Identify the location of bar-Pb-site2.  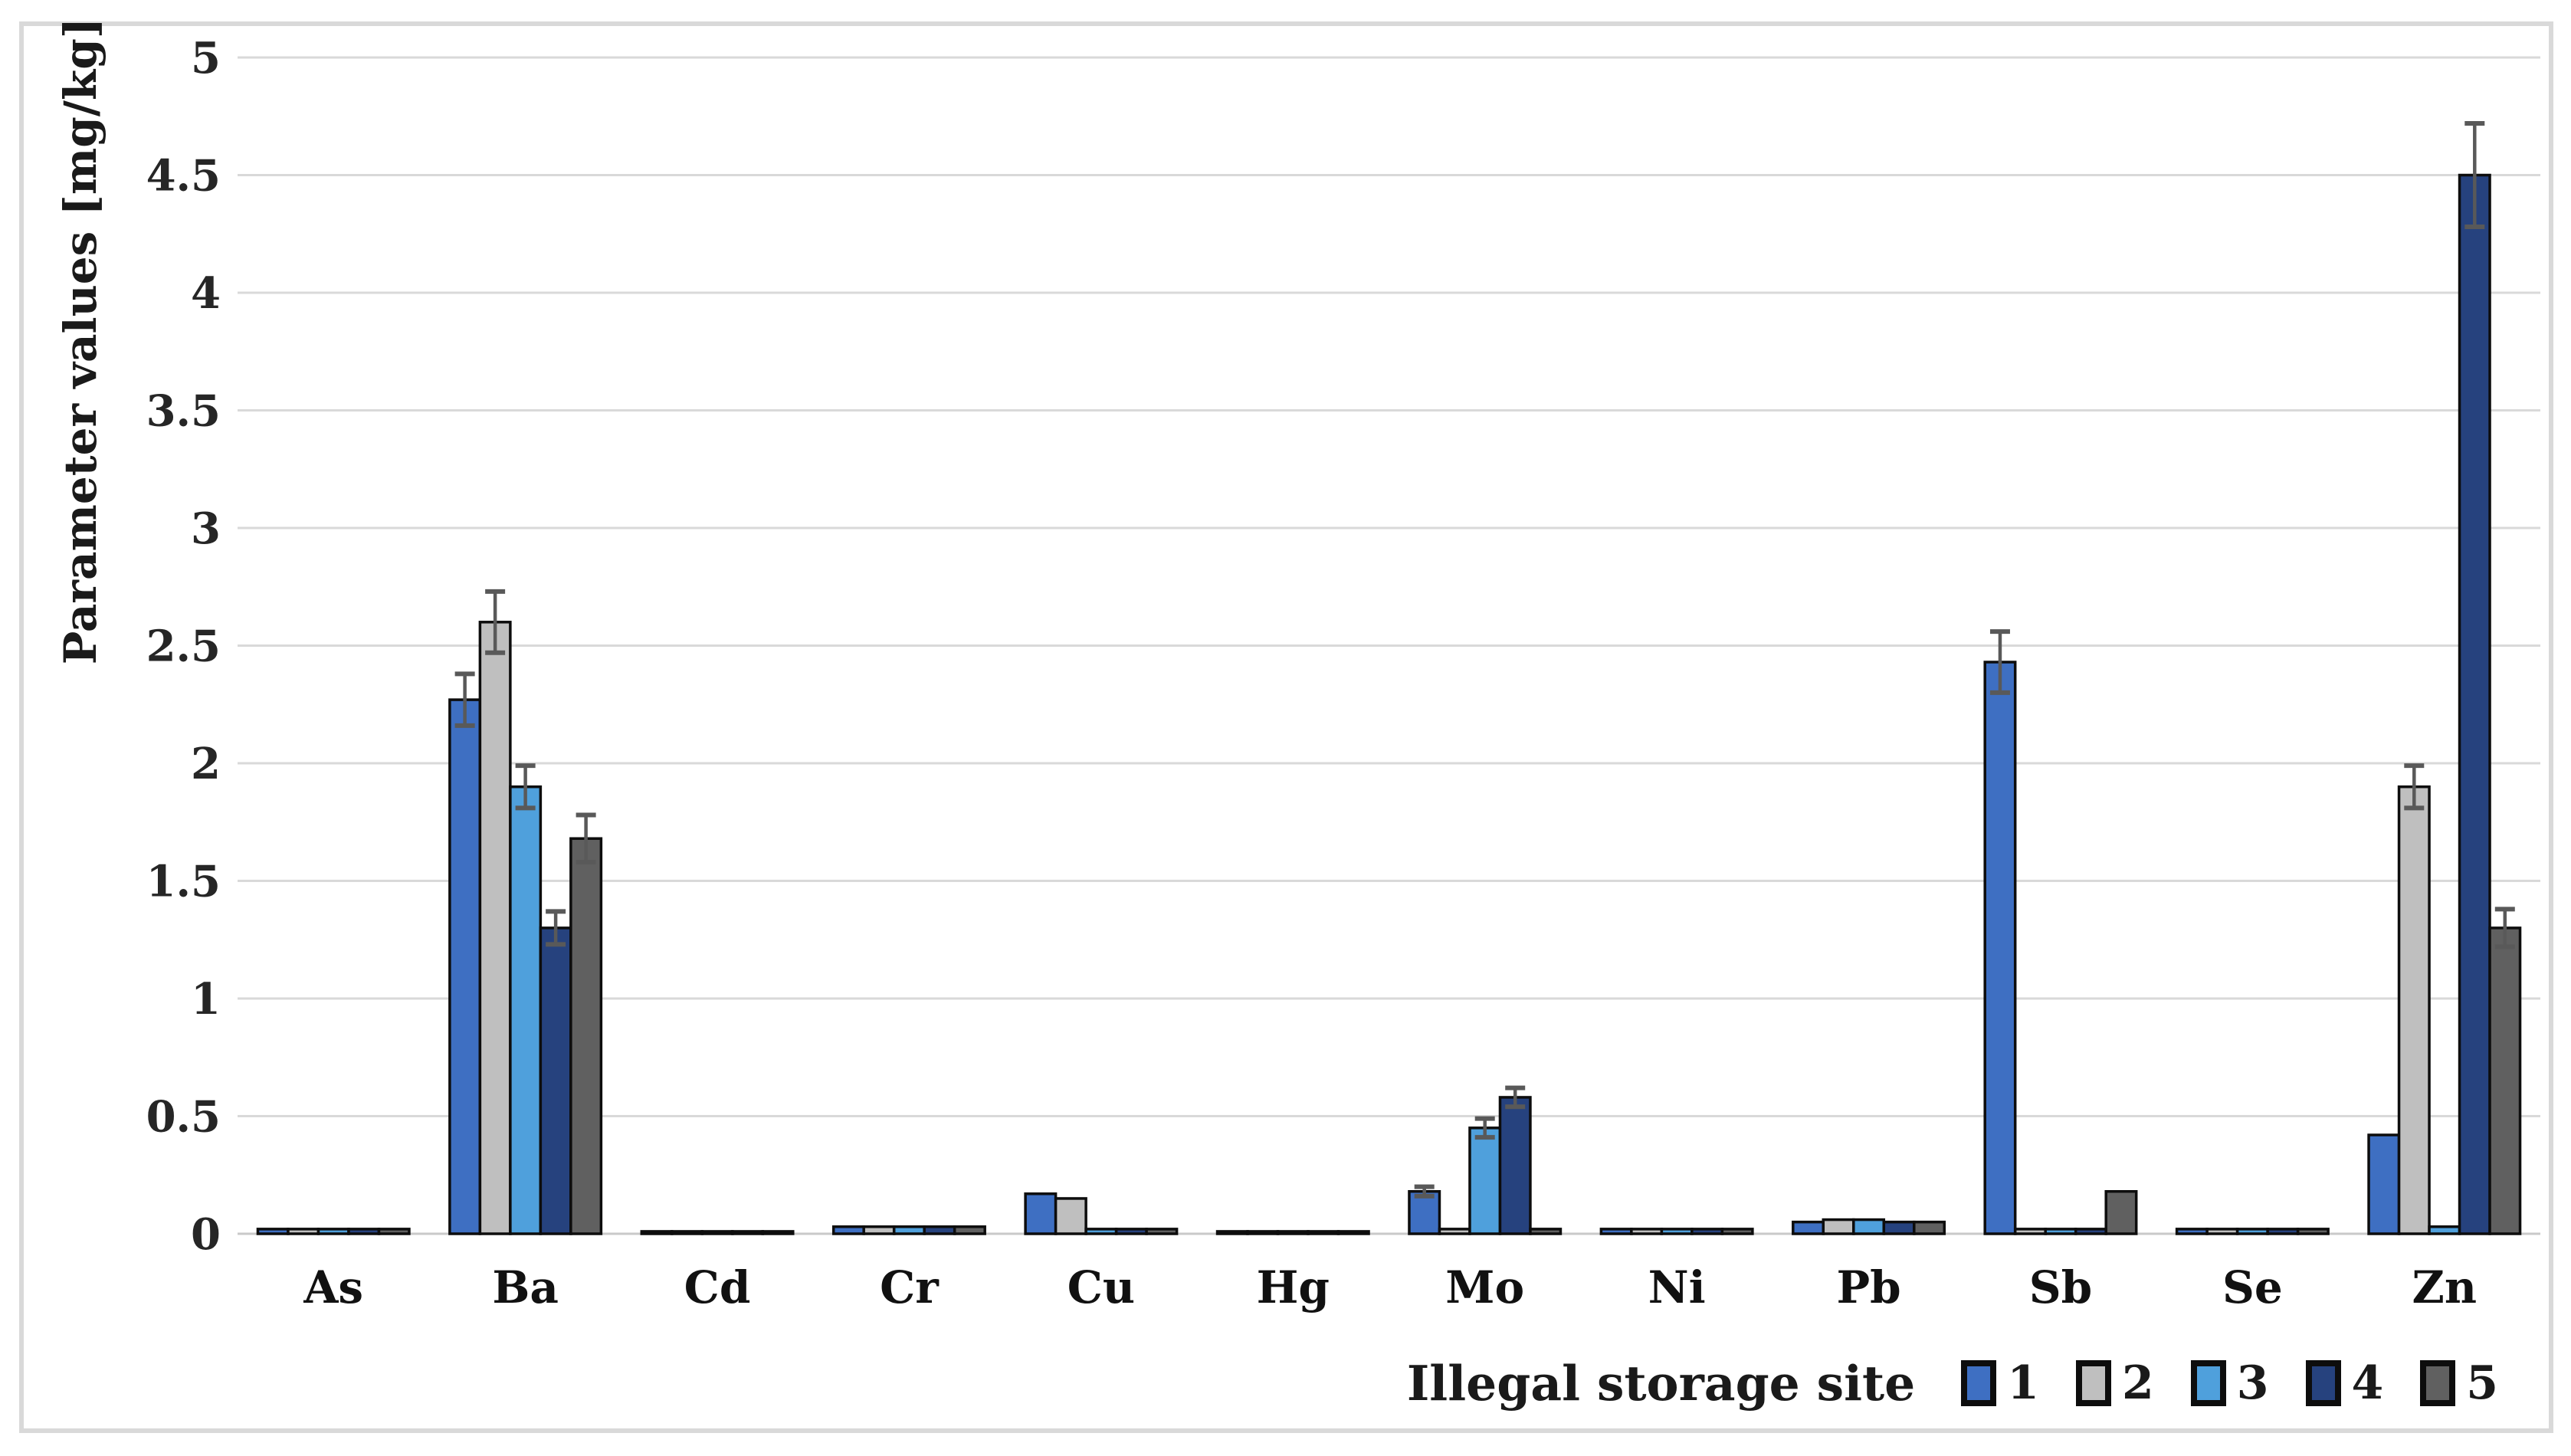
(1838, 1226).